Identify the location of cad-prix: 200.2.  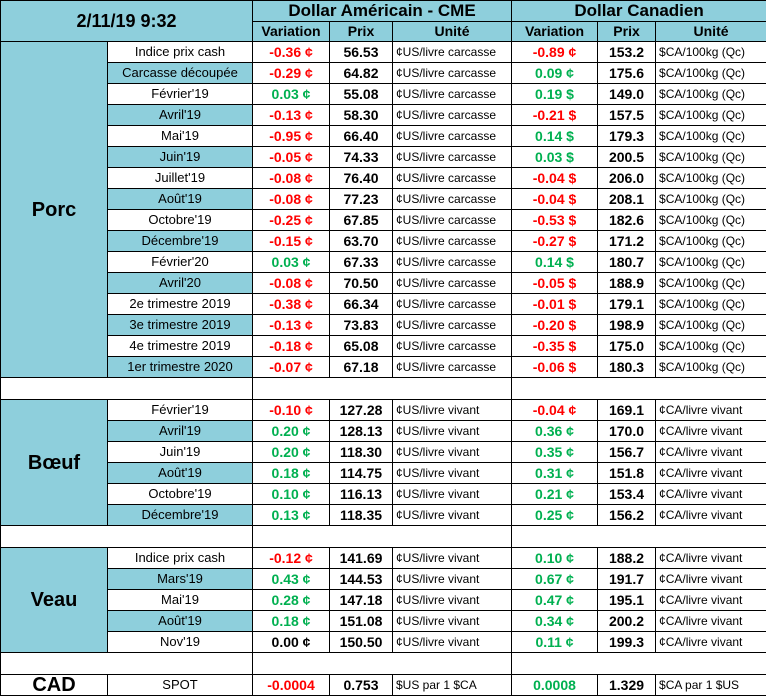
(627, 621).